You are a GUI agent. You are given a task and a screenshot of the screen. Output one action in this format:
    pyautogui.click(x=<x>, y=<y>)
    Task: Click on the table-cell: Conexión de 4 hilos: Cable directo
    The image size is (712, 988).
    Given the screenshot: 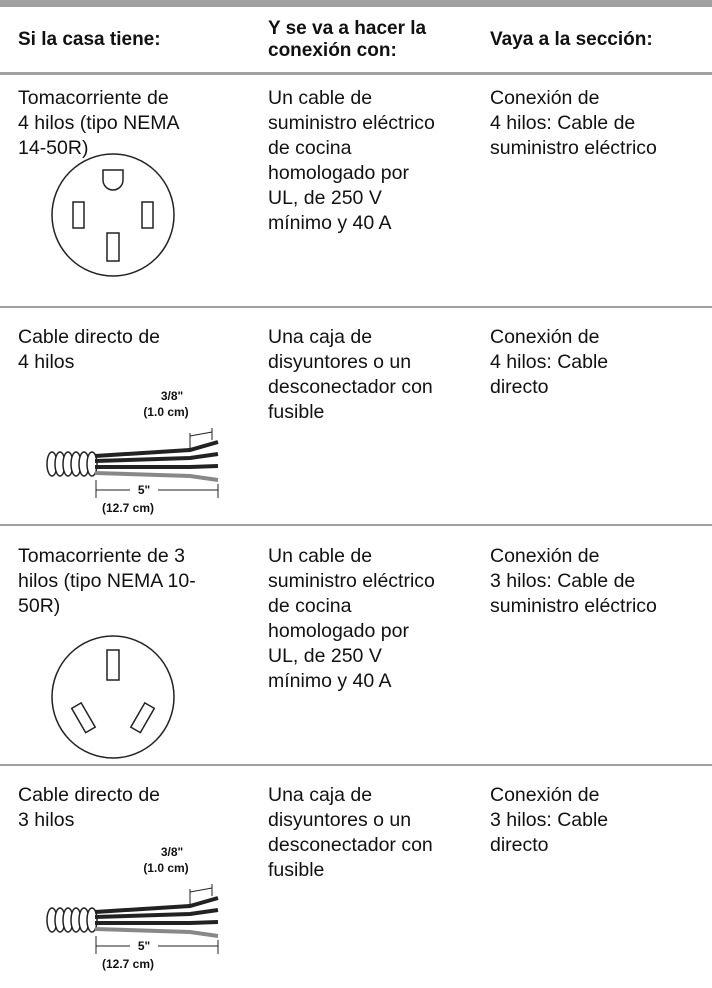 What is the action you would take?
    pyautogui.click(x=549, y=362)
    